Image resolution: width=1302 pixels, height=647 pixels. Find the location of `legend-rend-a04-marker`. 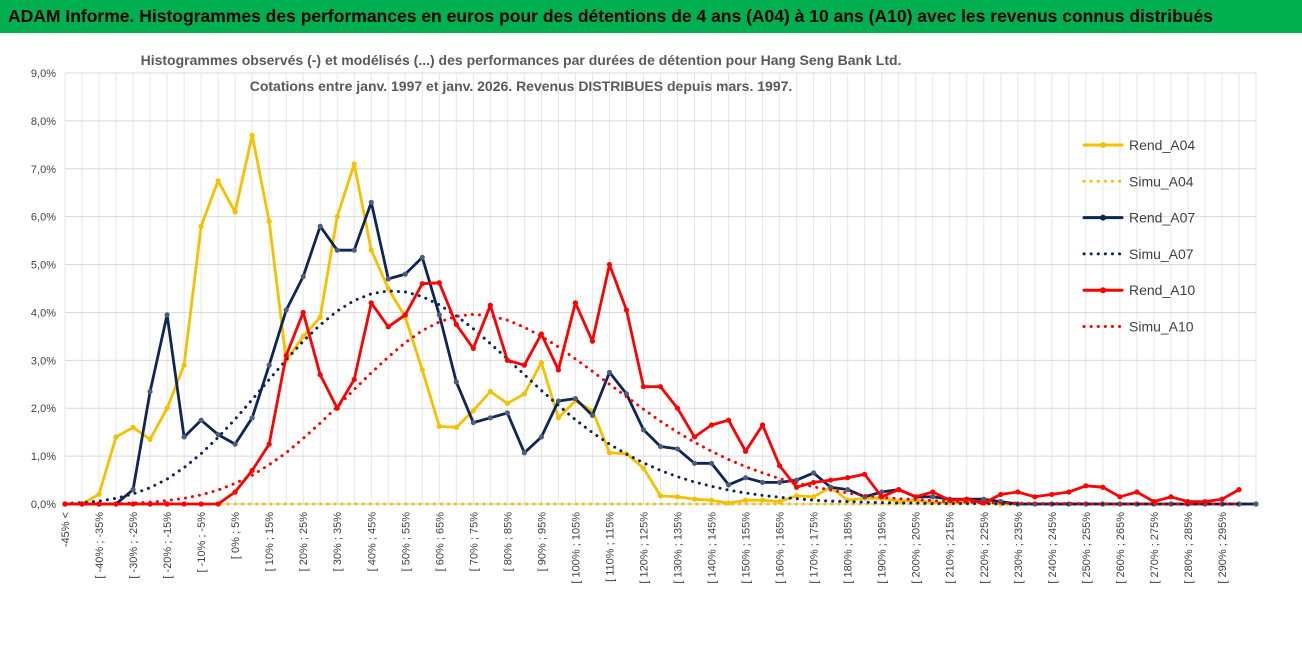

legend-rend-a04-marker is located at coordinates (1103, 145).